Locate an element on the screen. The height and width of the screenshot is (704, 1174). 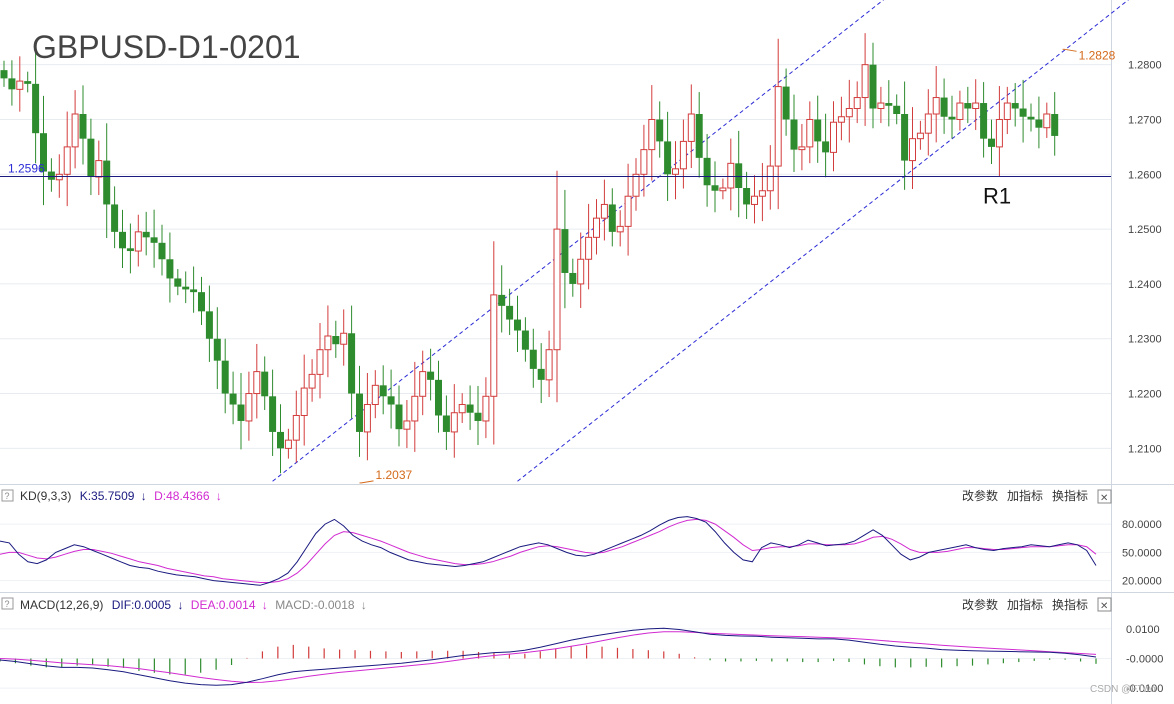
support-line-label: 1.2596 is located at coordinates (26, 168).